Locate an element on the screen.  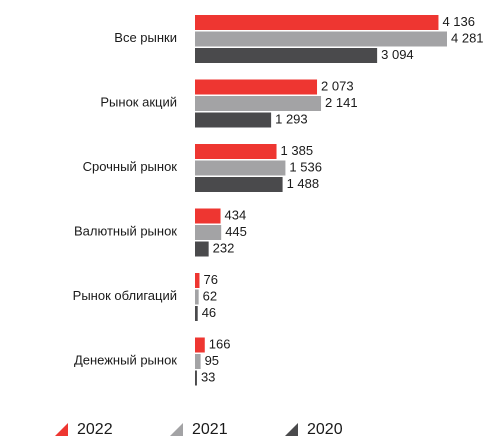
value-label: 4 136 is located at coordinates (458, 21).